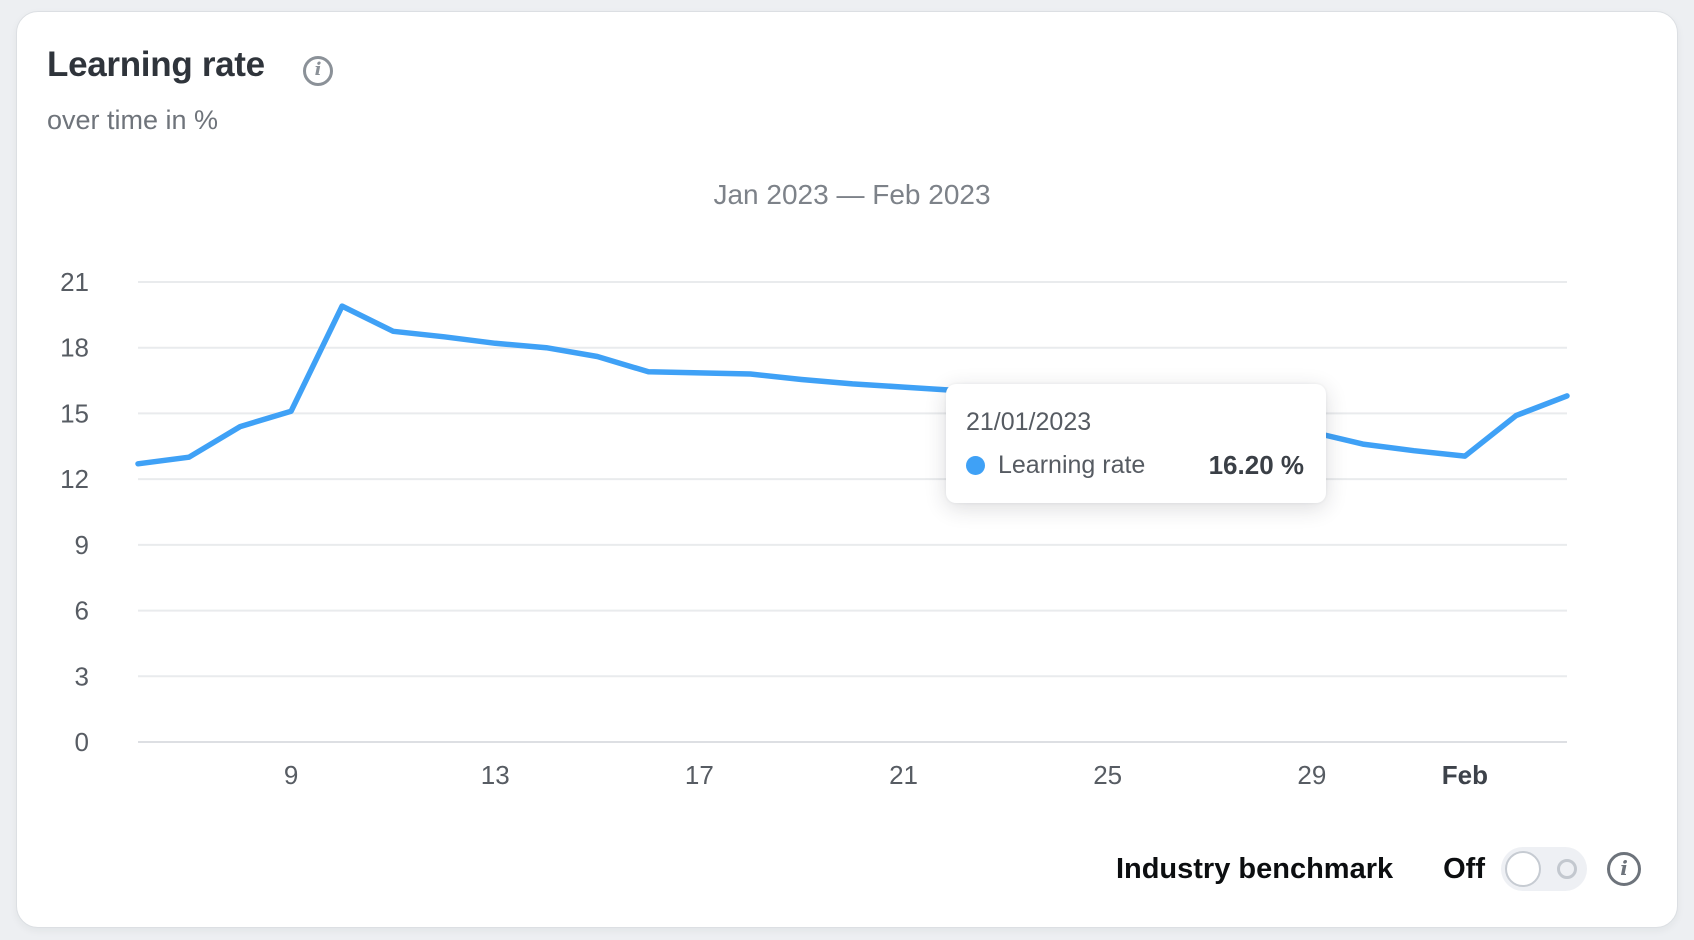  Describe the element at coordinates (699, 775) in the screenshot. I see `x-tick-label: 17` at that location.